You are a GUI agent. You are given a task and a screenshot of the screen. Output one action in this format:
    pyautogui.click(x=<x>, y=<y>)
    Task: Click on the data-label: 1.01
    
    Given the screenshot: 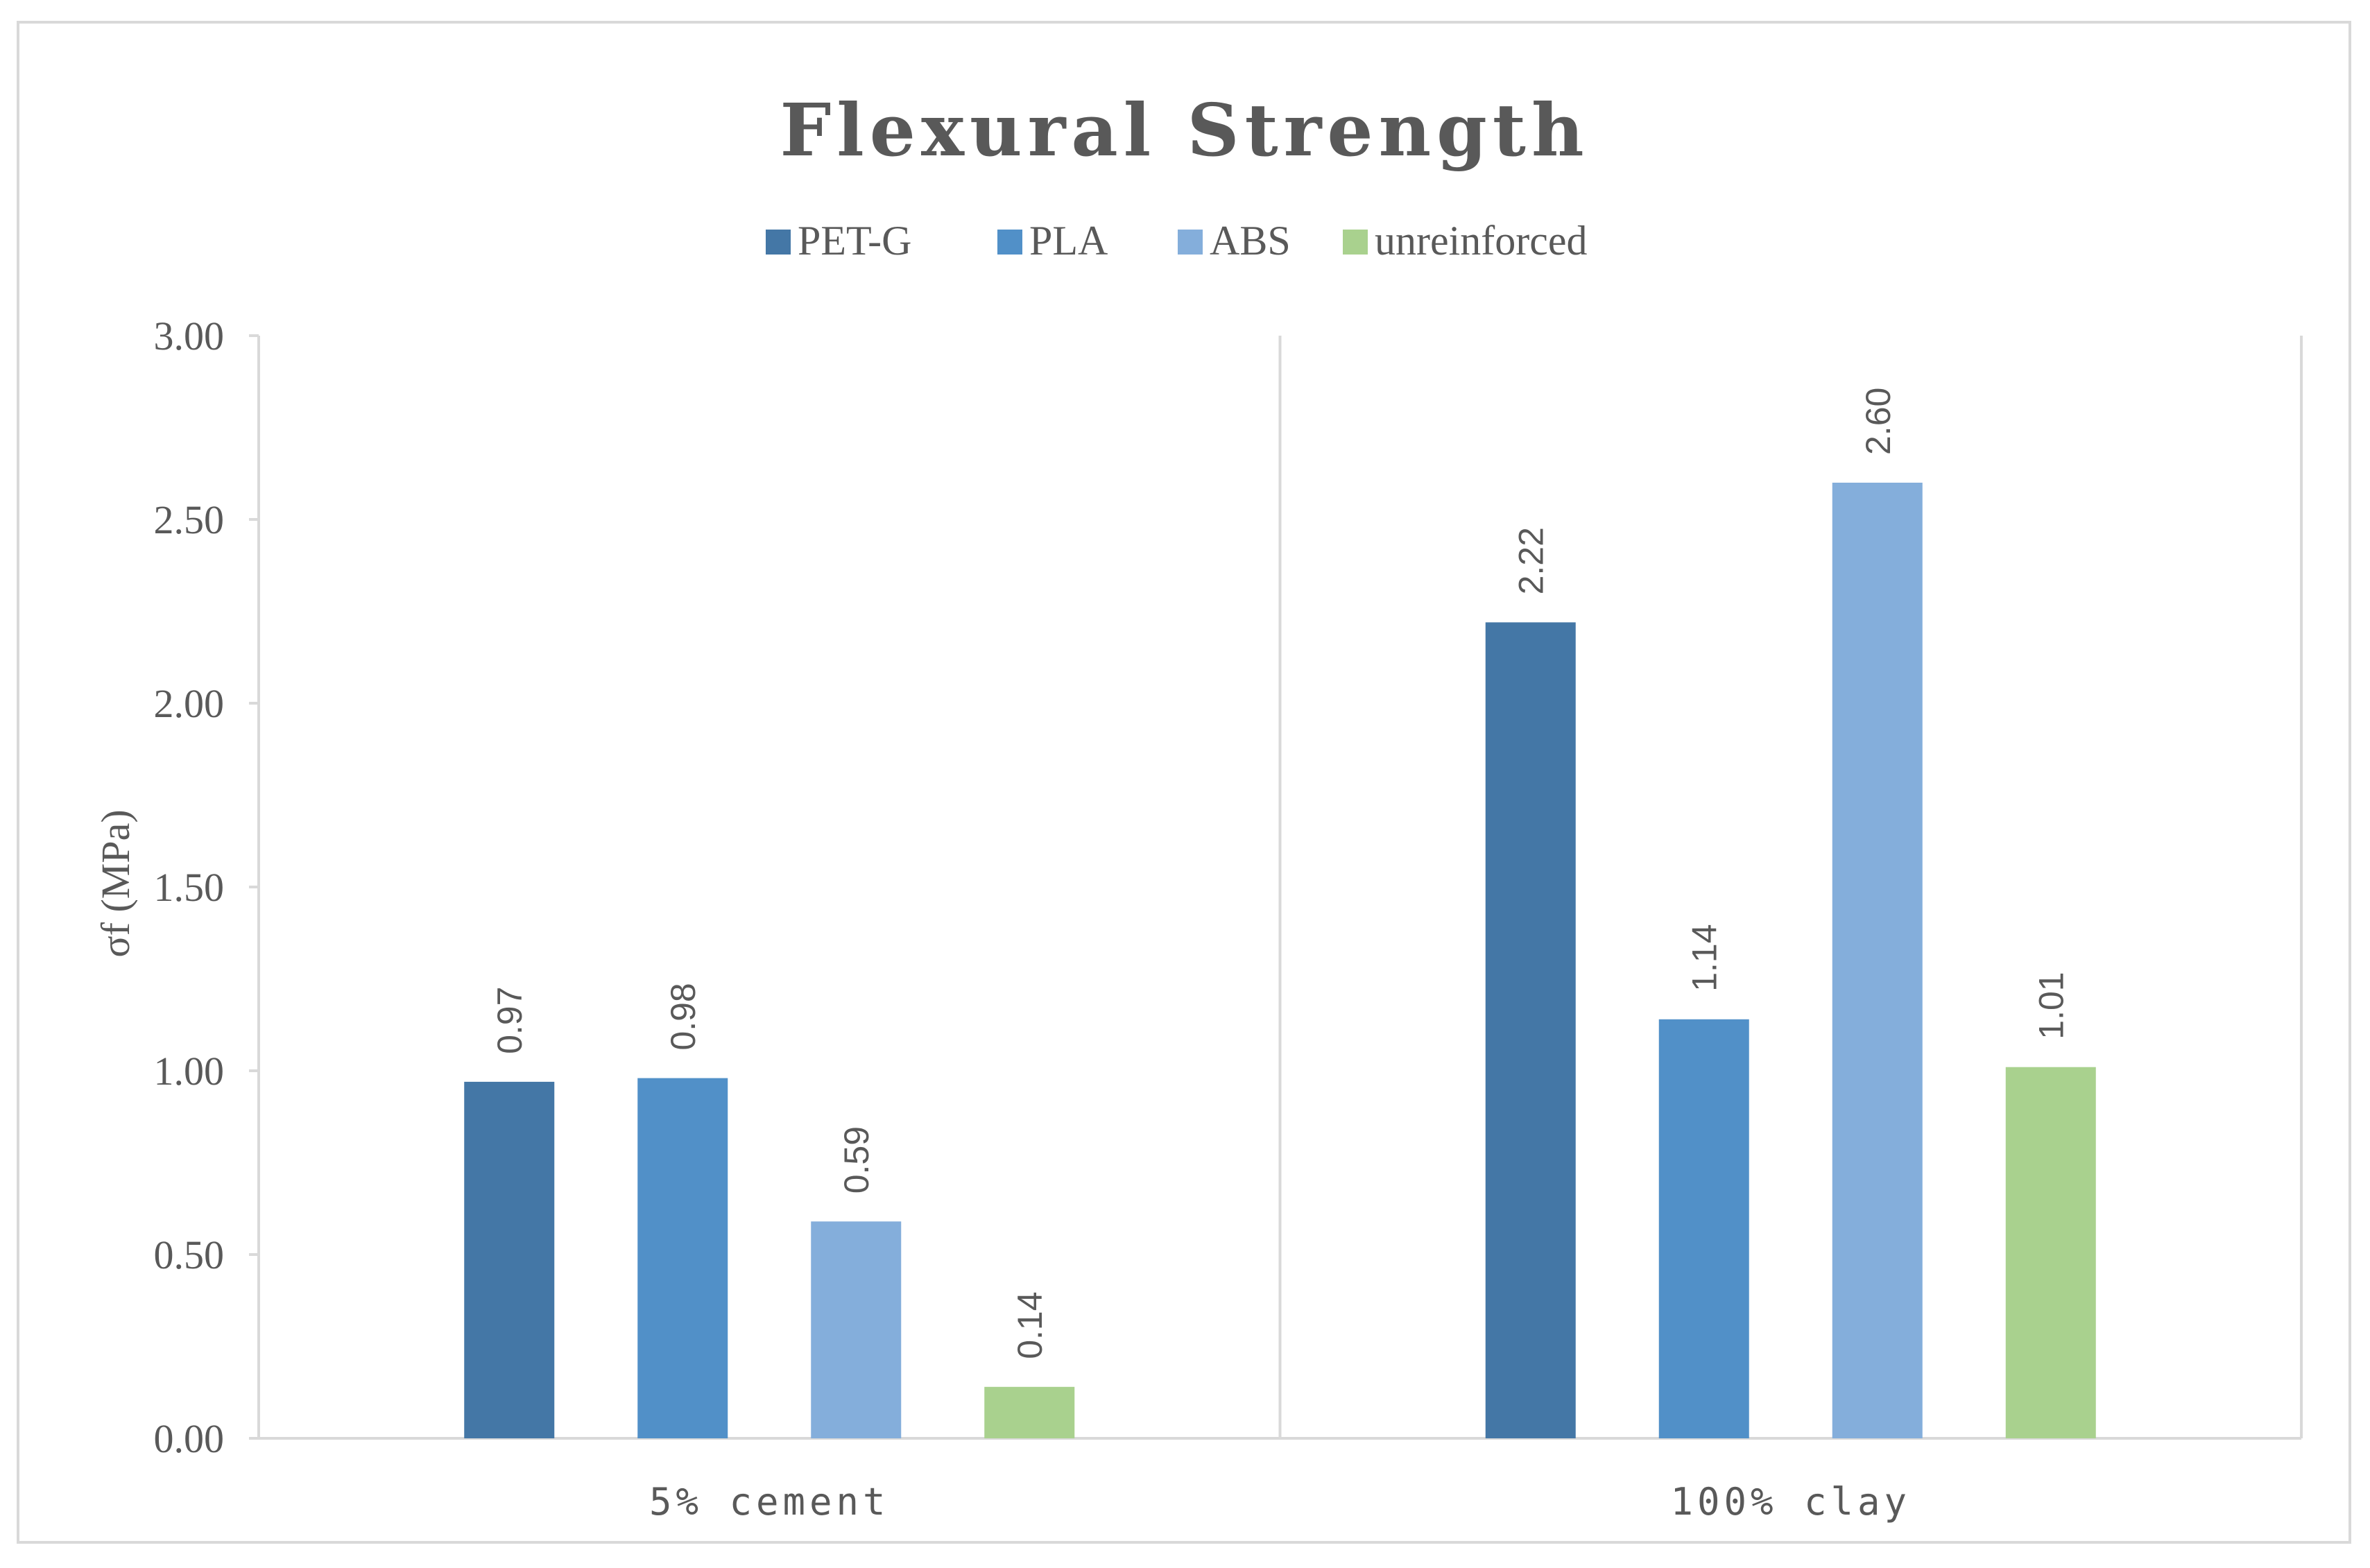 What is the action you would take?
    pyautogui.click(x=2051, y=1006)
    